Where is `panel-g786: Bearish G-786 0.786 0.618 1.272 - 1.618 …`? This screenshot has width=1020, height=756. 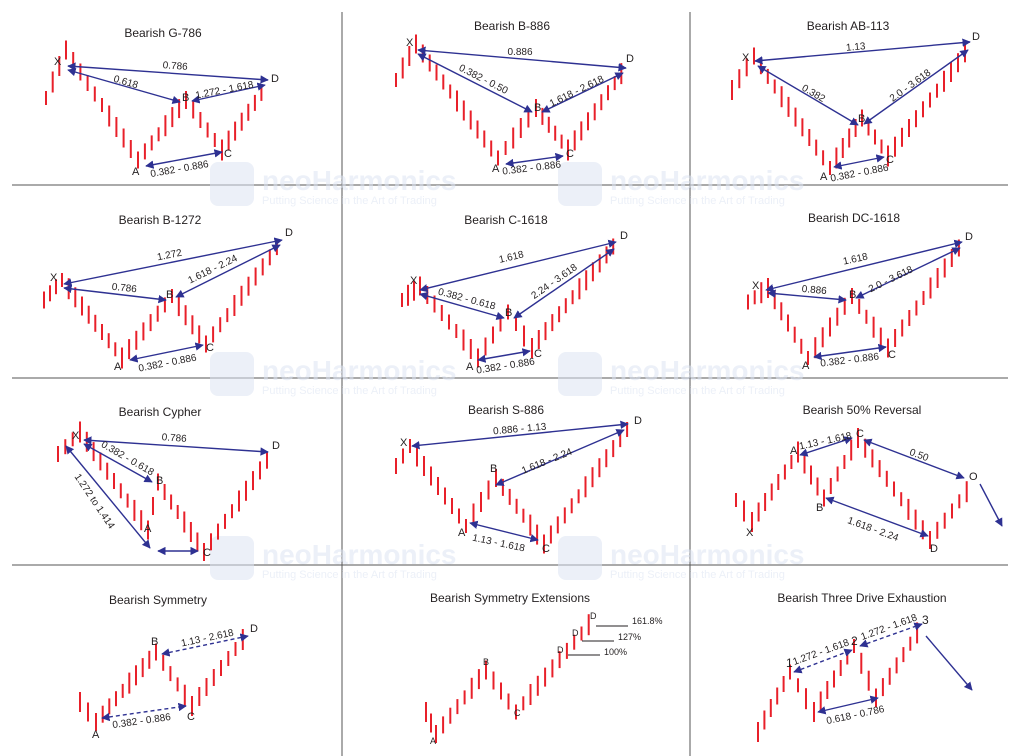 panel-g786: Bearish G-786 0.786 0.618 1.272 - 1.618 … is located at coordinates (166, 103).